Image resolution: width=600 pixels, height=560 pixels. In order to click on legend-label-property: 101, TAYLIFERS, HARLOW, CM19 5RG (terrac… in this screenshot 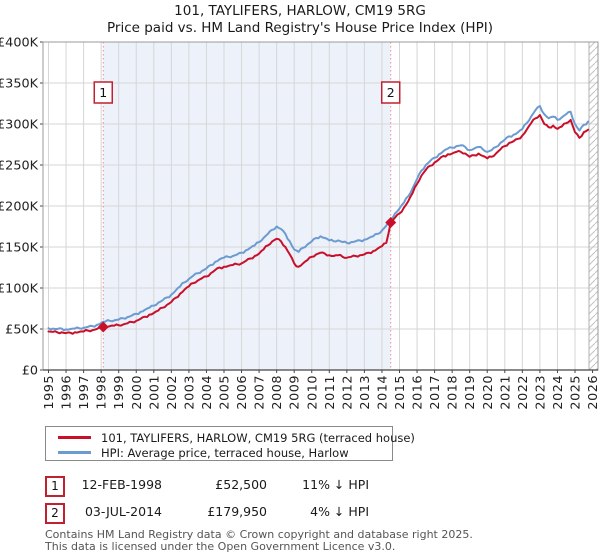, I will do `click(258, 437)`.